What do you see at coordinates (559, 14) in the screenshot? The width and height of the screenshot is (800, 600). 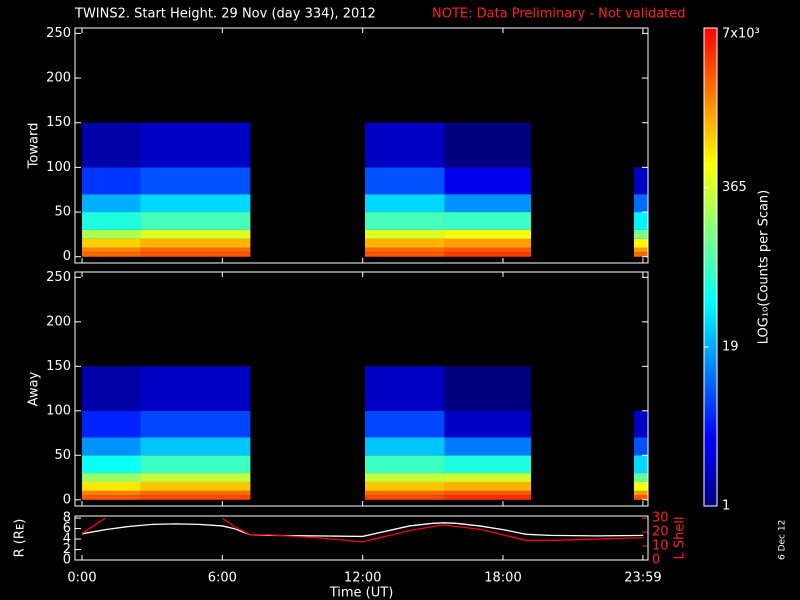 I see `note: NOTE: Data Preliminary - Not validated` at bounding box center [559, 14].